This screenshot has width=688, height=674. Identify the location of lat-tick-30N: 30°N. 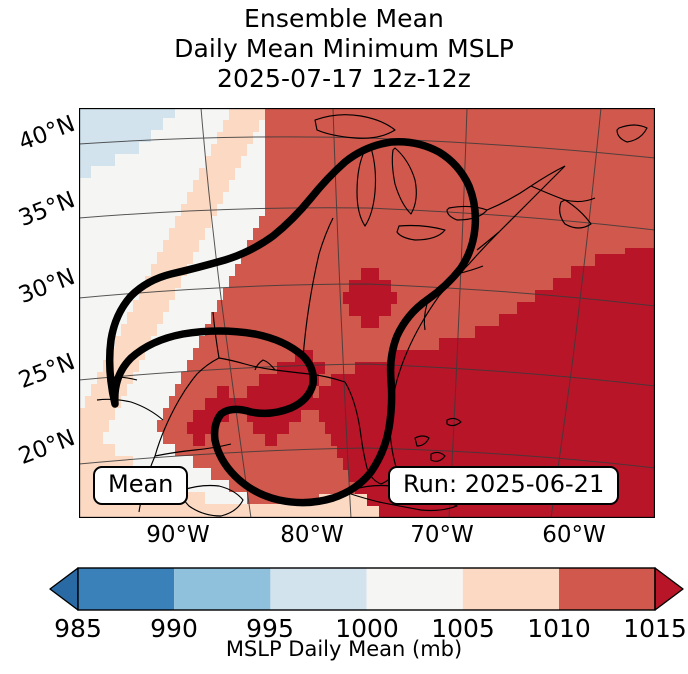
(47, 286).